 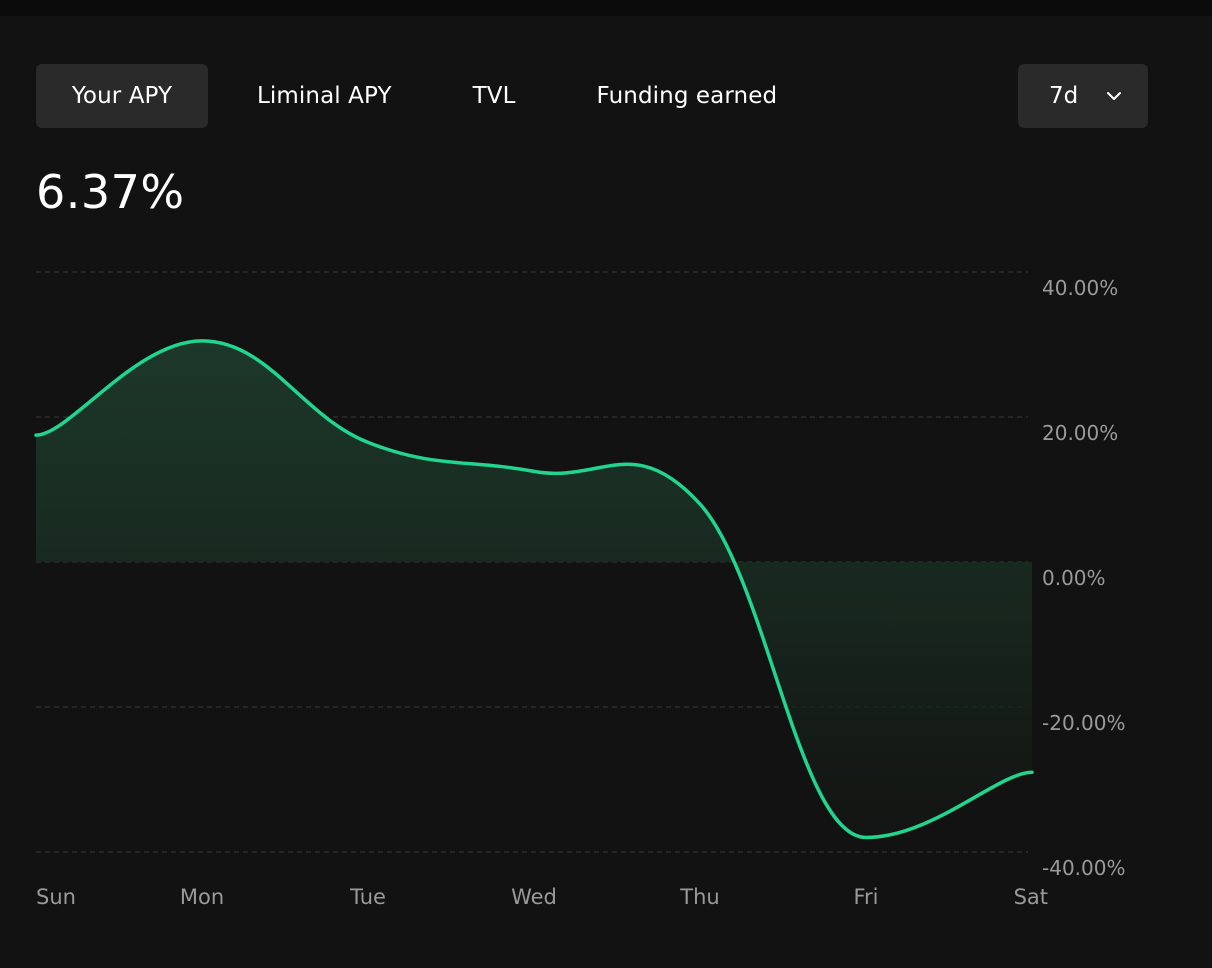 I want to click on chevron-down-icon, so click(x=1114, y=96).